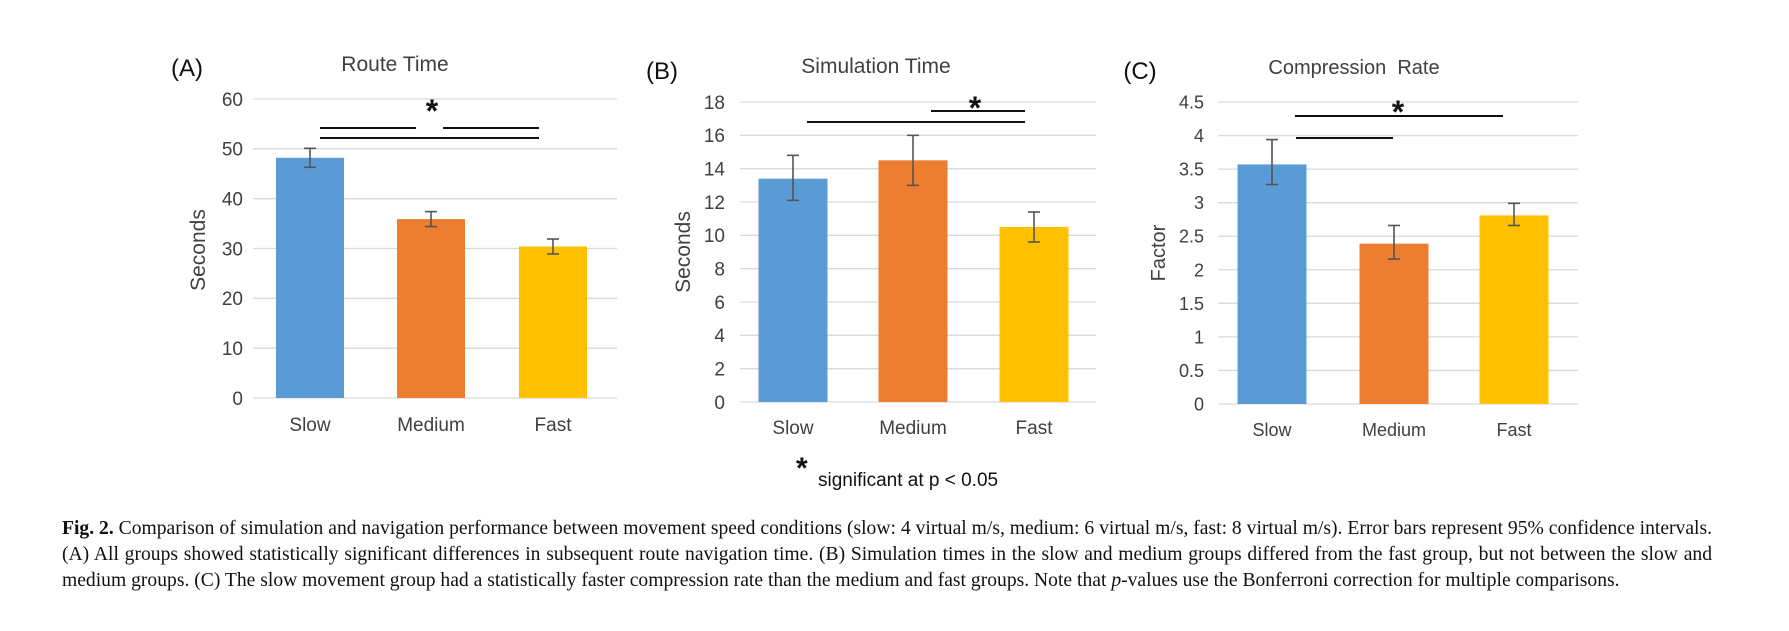 The image size is (1789, 631). I want to click on y-tick-label: 4.5, so click(1191, 102).